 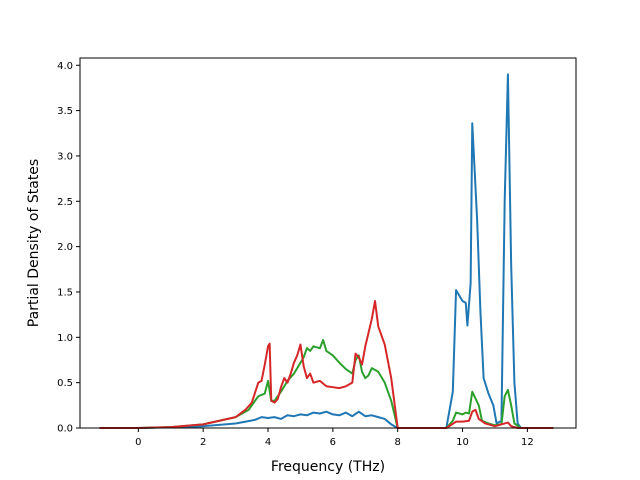 What do you see at coordinates (138, 442) in the screenshot?
I see `x-tick-label: 0` at bounding box center [138, 442].